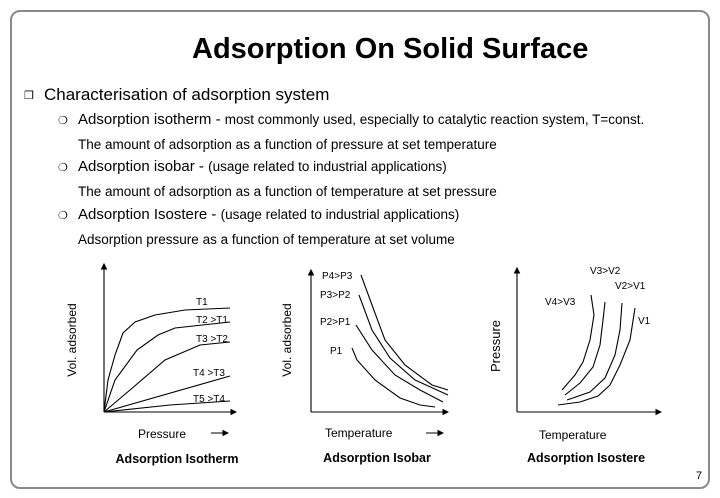 This screenshot has height=498, width=720. I want to click on isotherm-term: Adsorption isotherm -, so click(151, 119).